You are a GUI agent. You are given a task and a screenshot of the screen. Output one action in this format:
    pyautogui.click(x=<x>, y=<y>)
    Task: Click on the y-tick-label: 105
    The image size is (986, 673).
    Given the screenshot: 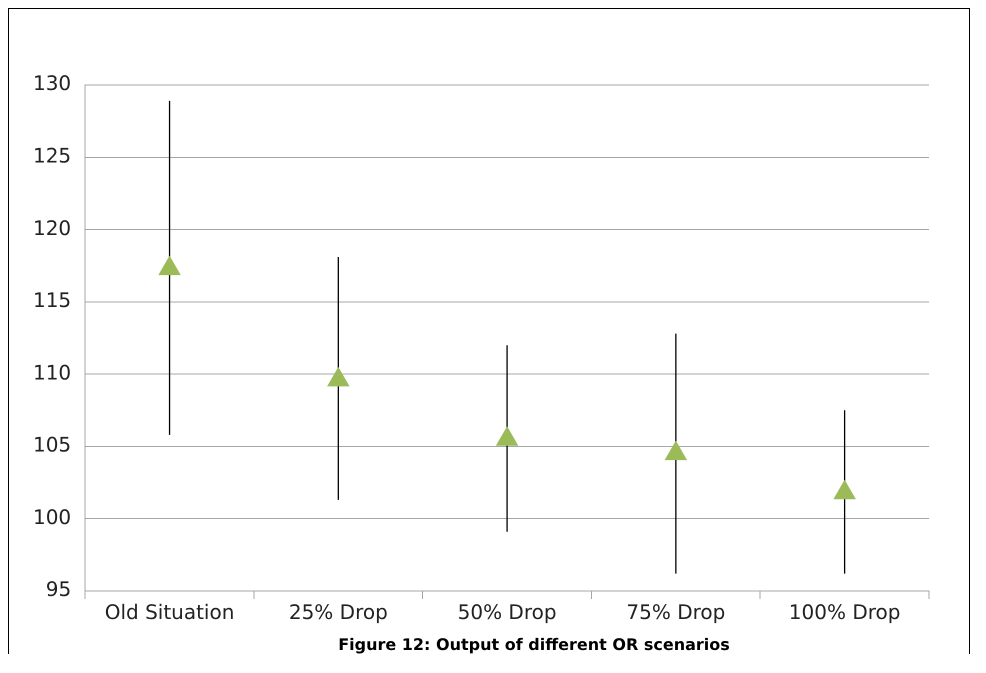 What is the action you would take?
    pyautogui.click(x=52, y=444)
    